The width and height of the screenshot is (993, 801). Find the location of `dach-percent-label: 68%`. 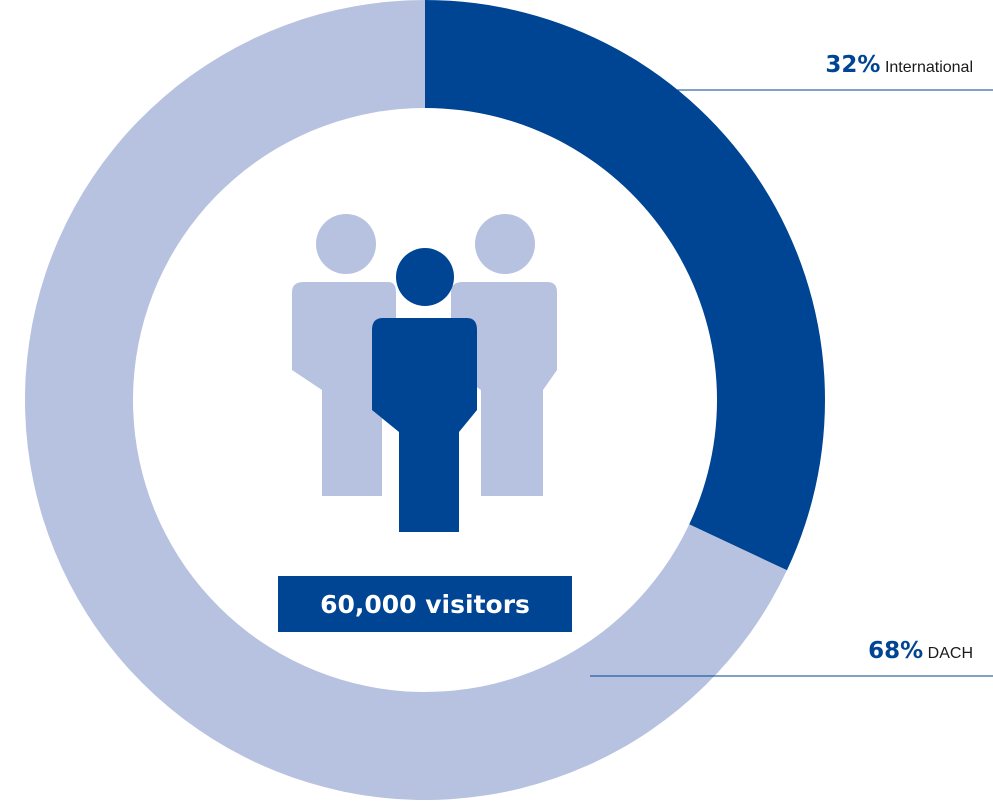

dach-percent-label: 68% is located at coordinates (896, 651).